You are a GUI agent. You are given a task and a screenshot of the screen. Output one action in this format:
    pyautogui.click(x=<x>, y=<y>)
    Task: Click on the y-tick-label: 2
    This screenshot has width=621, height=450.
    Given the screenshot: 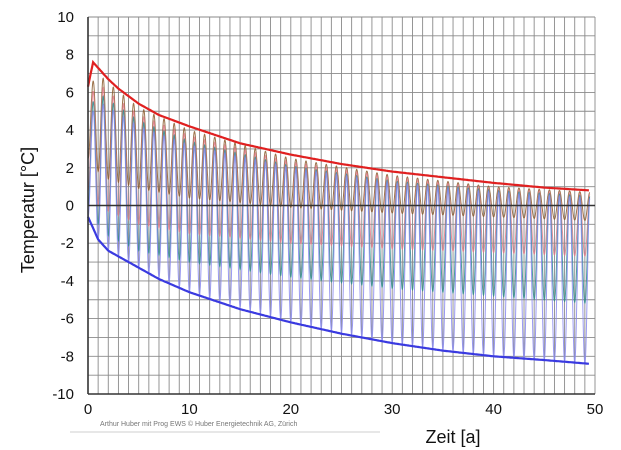 What is the action you would take?
    pyautogui.click(x=70, y=168)
    